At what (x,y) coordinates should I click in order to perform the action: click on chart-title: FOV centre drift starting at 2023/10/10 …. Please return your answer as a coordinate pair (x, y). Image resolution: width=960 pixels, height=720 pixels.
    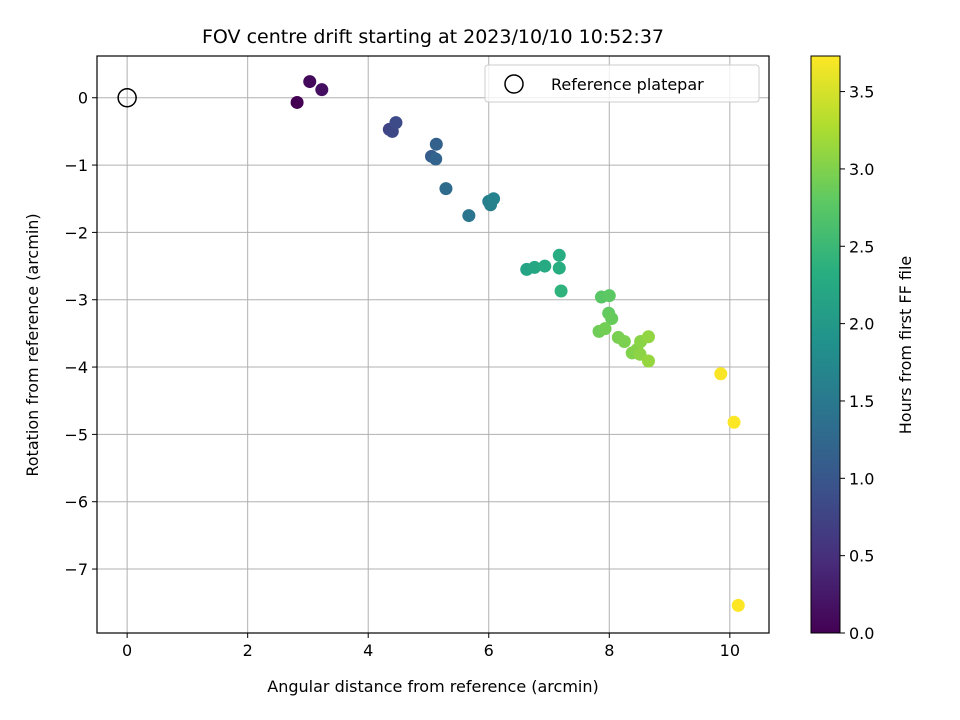
    Looking at the image, I should click on (433, 37).